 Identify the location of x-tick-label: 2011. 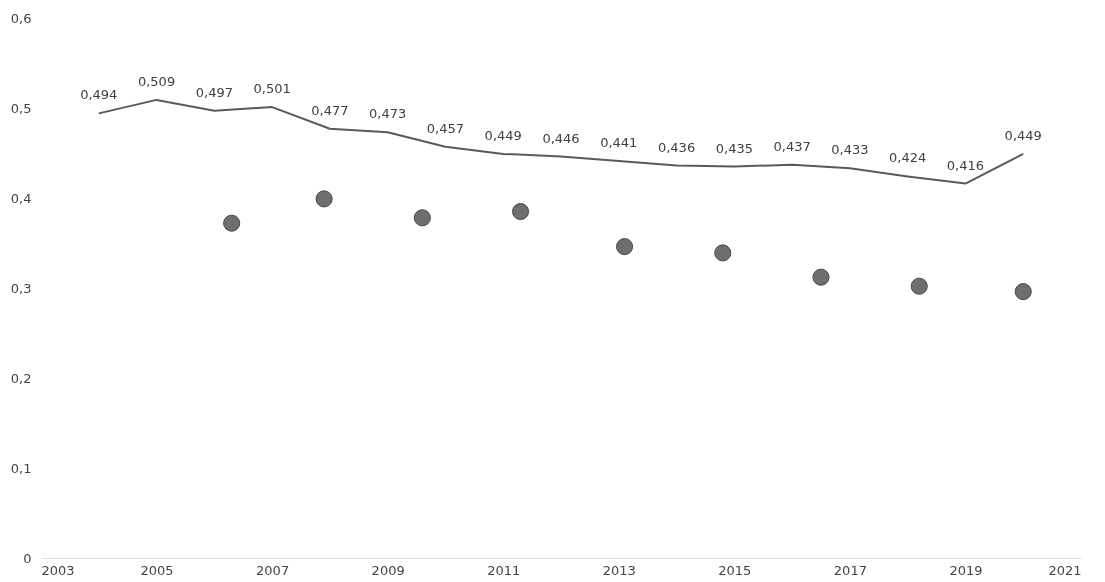
(504, 570).